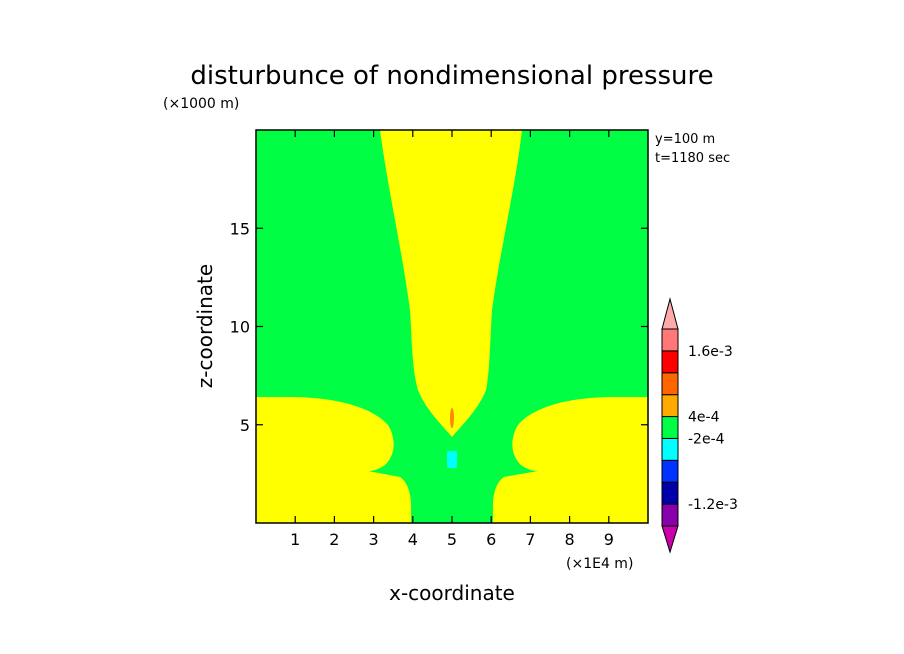 The height and width of the screenshot is (654, 904). I want to click on colorbar-label: -1.2e-3, so click(713, 505).